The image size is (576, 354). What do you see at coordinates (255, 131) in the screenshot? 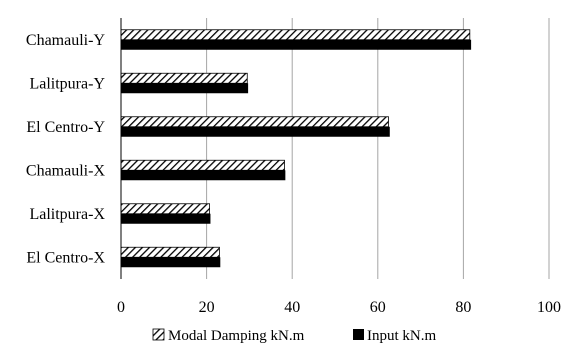
I see `bar-input-kn-m-el-centro-y` at bounding box center [255, 131].